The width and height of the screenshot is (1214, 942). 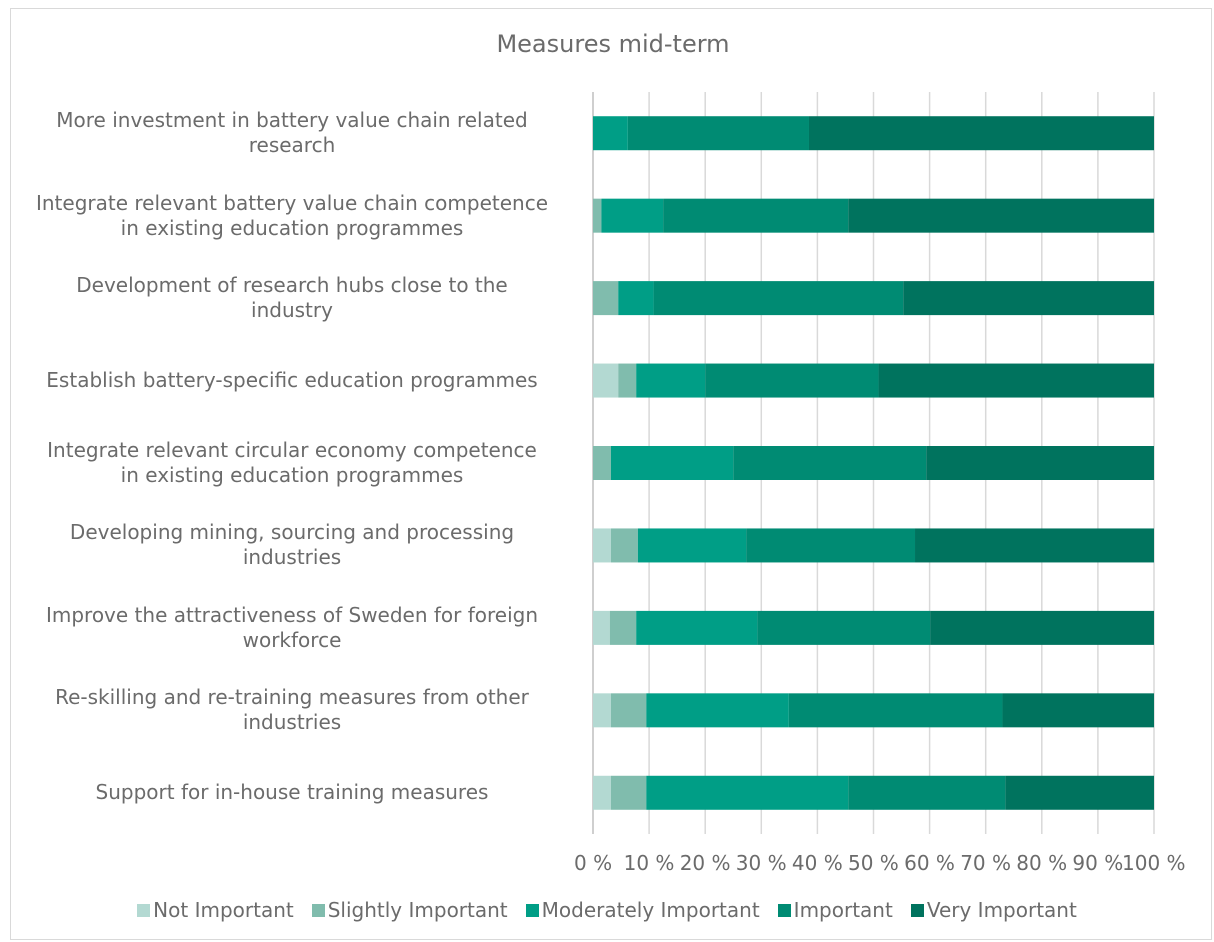 I want to click on x-tick-label: 50 %, so click(x=873, y=863).